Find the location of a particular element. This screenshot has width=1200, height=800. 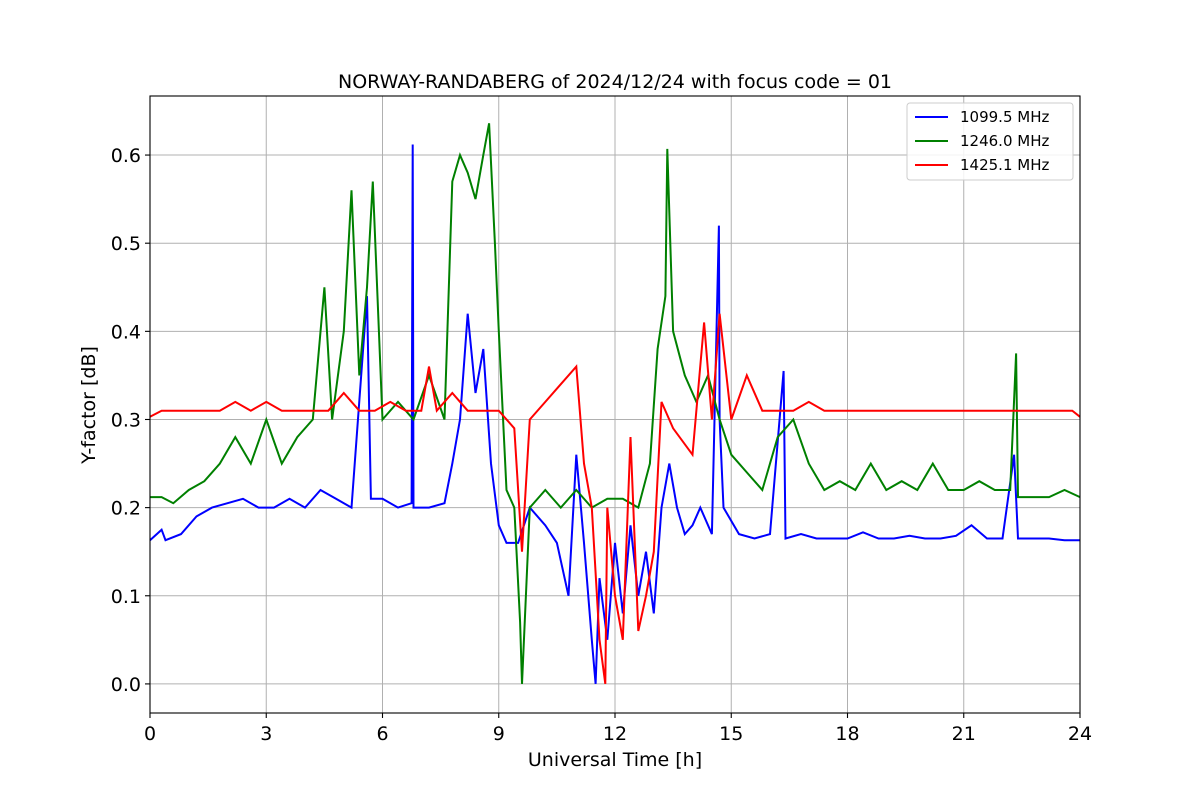

x-axis-label: Universal Time [h] is located at coordinates (615, 760).